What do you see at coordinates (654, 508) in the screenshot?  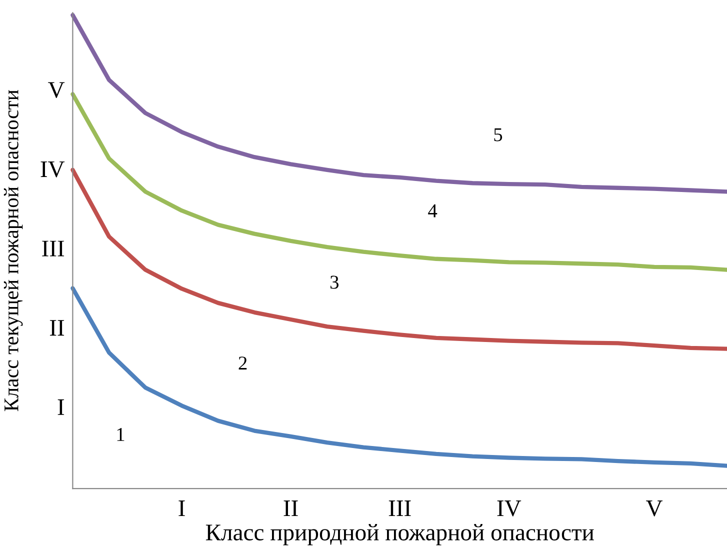 I see `x-tick-label: V` at bounding box center [654, 508].